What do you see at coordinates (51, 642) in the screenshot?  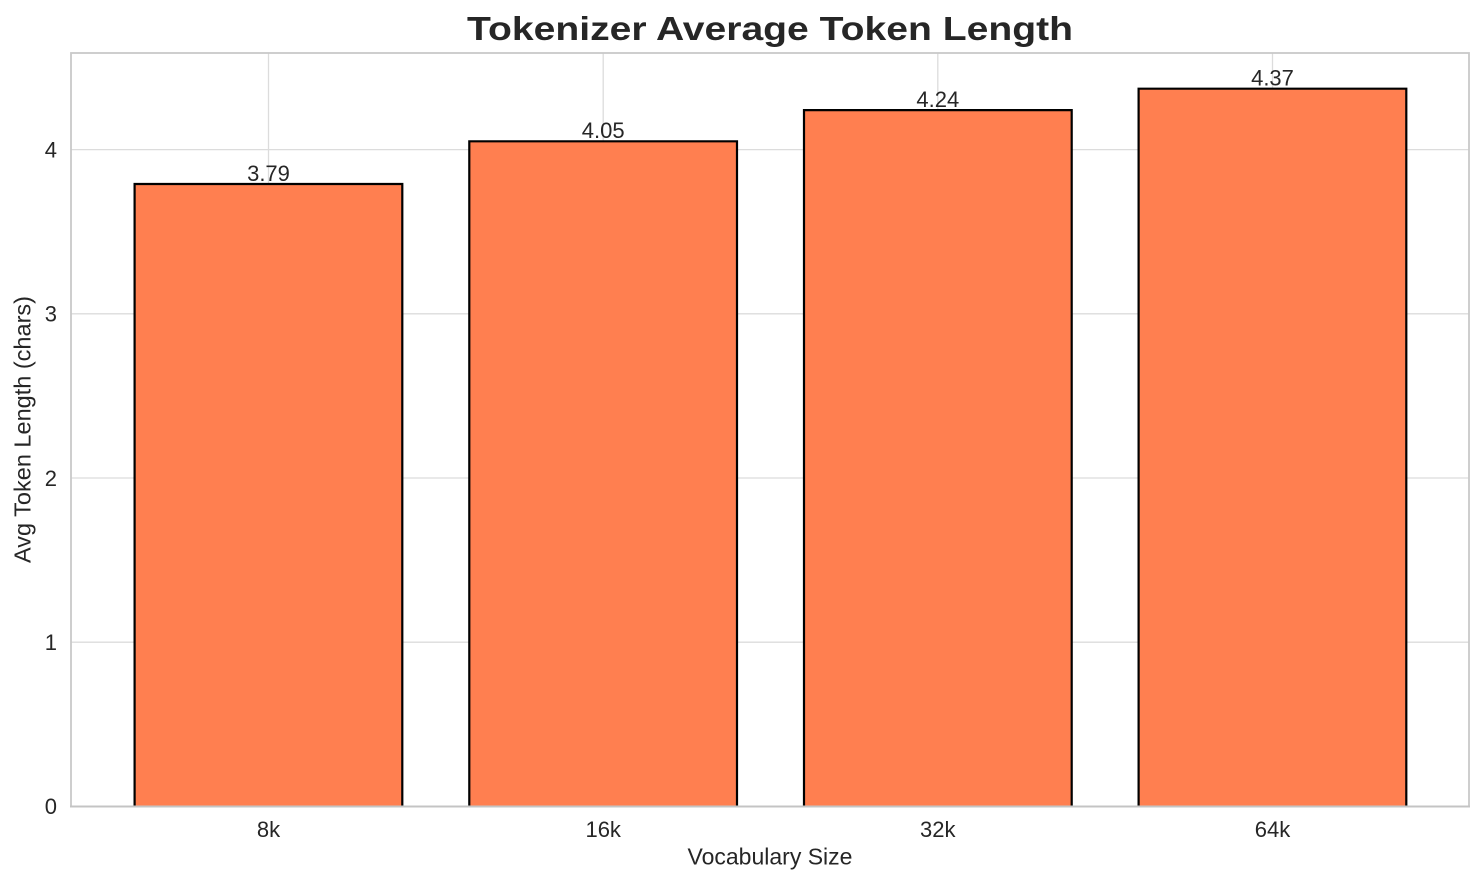 I see `svg-text: 1` at bounding box center [51, 642].